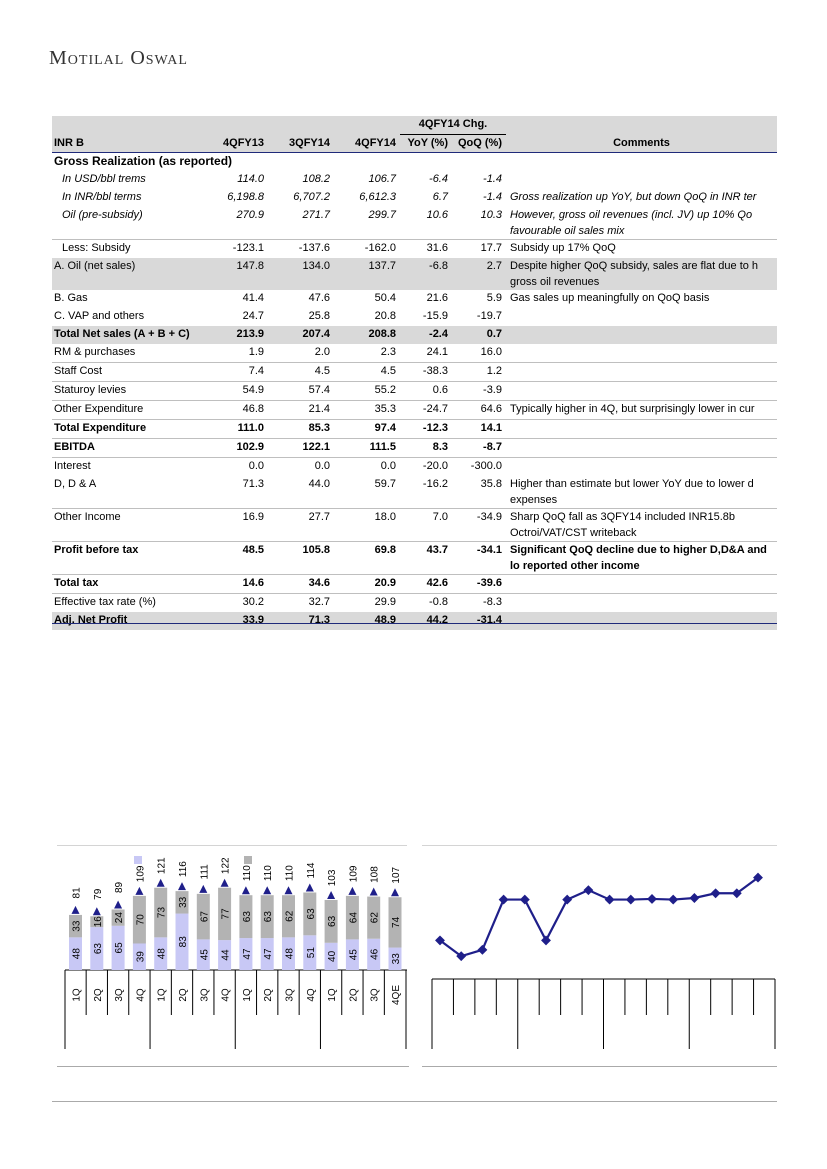 The image size is (827, 1169). Describe the element at coordinates (127, 391) in the screenshot. I see `row-label: Staturoy levies` at that location.